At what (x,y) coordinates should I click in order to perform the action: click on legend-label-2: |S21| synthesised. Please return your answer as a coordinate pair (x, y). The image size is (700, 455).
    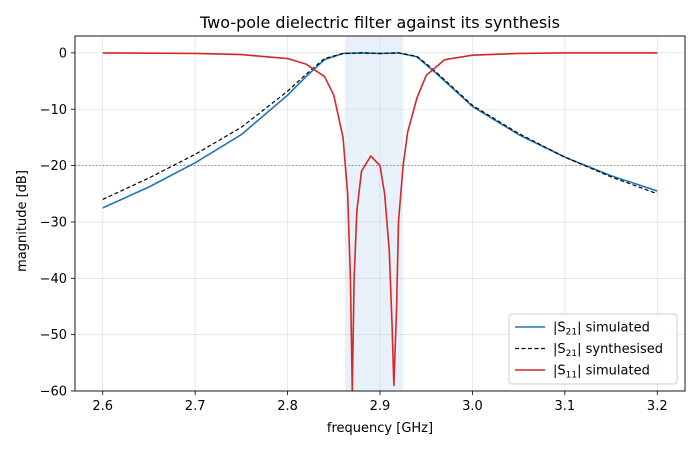
    Looking at the image, I should click on (608, 350).